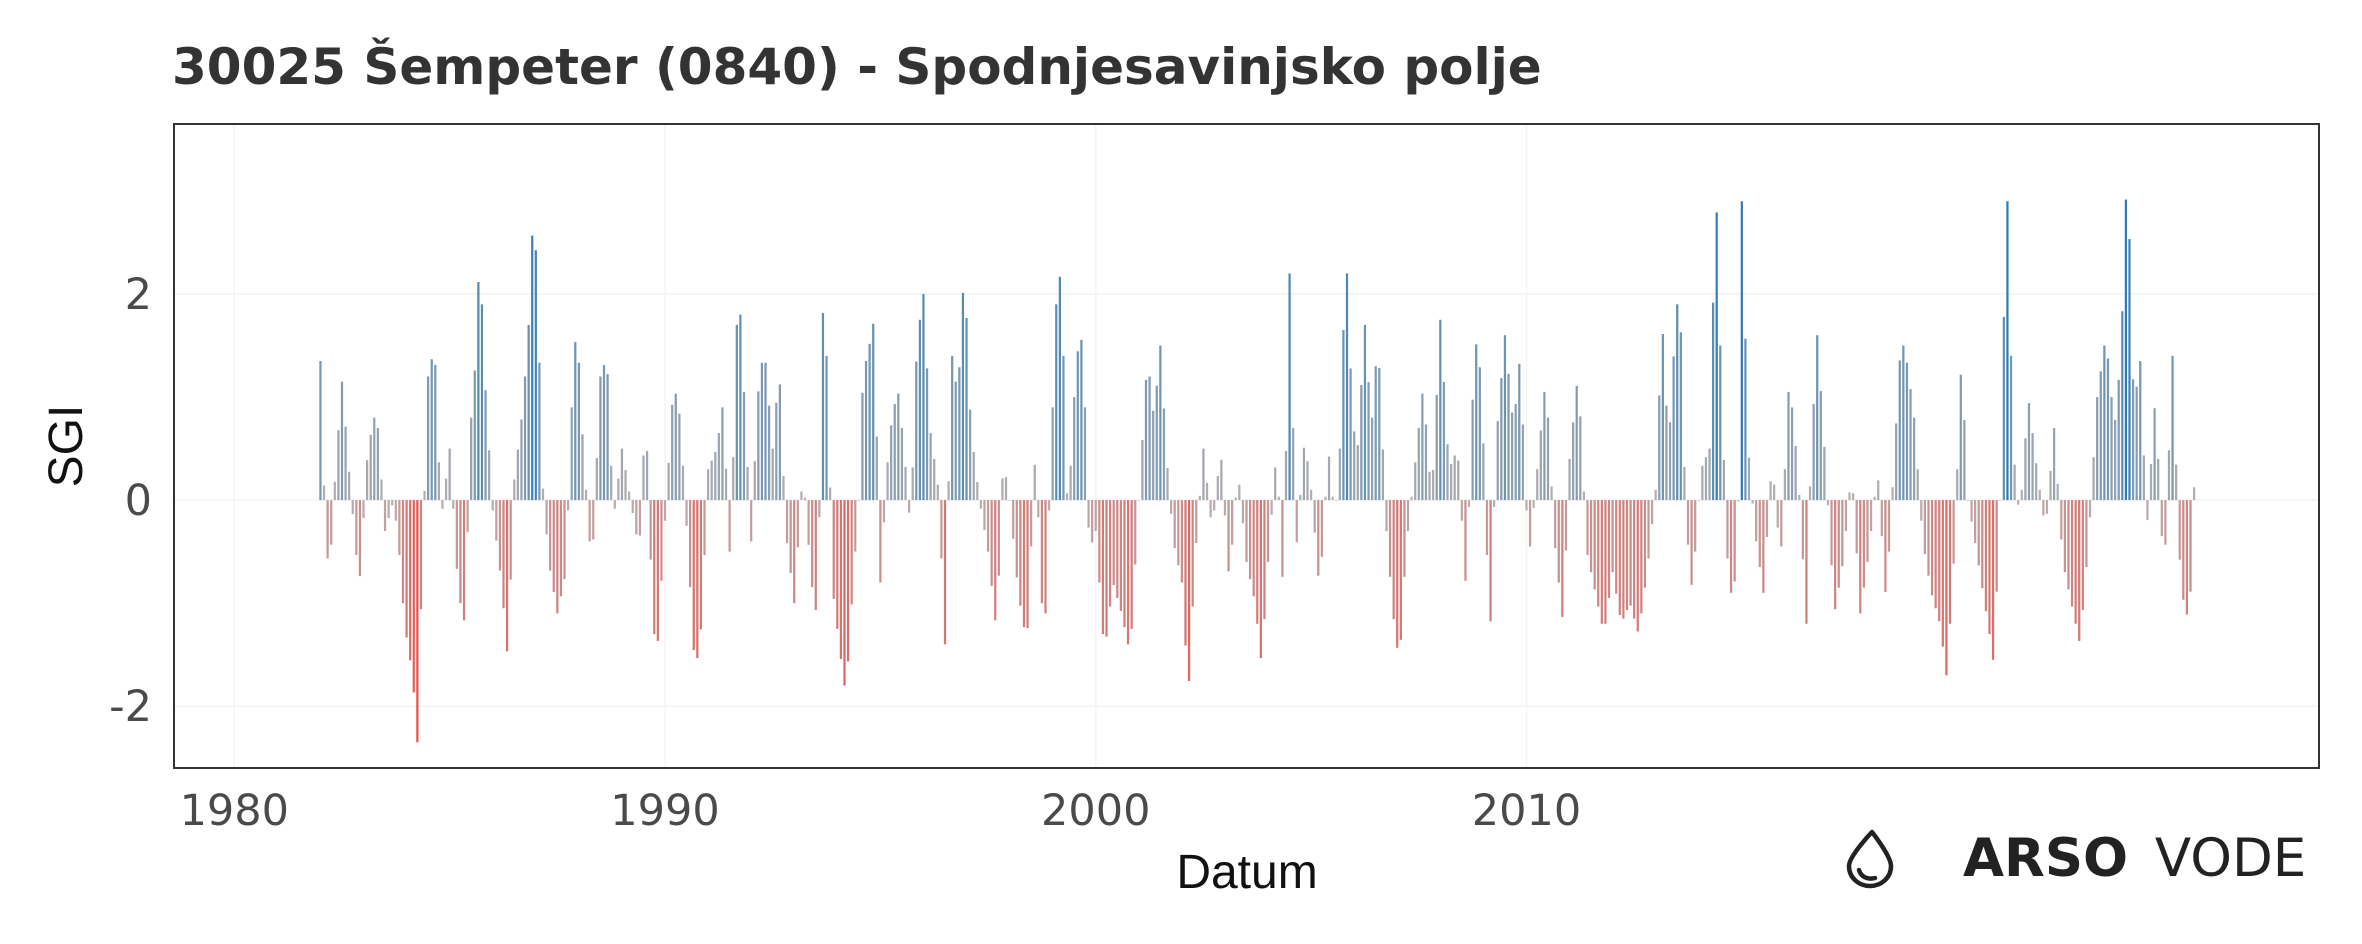 The height and width of the screenshot is (944, 2362). What do you see at coordinates (1526, 811) in the screenshot?
I see `x-tick-label: 2010` at bounding box center [1526, 811].